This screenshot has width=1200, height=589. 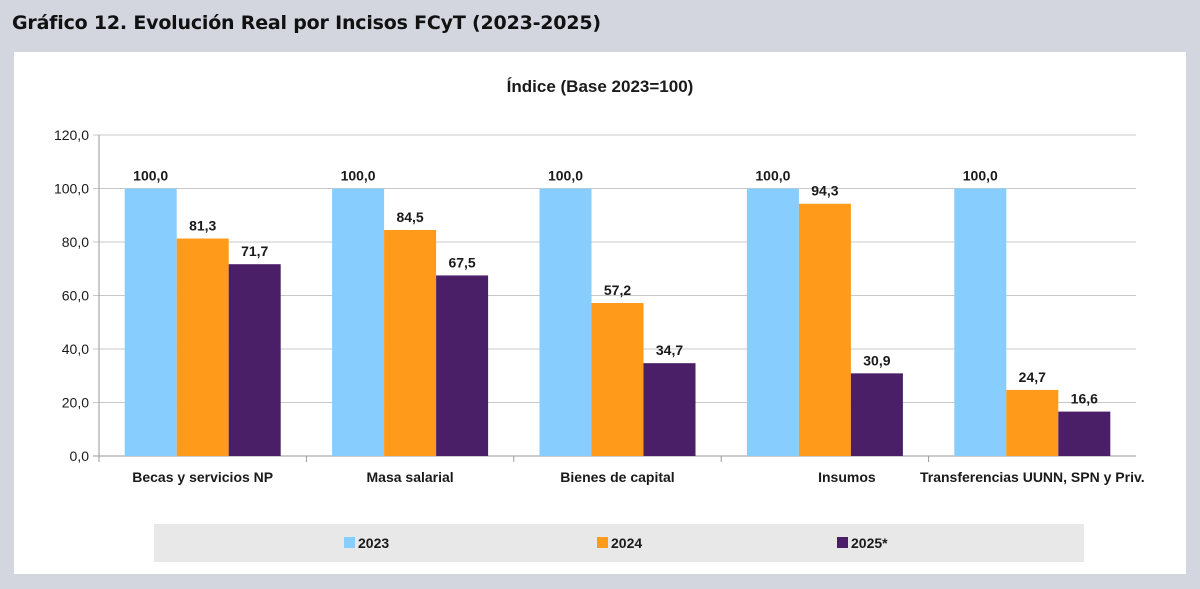 I want to click on data-label: 84,5, so click(x=409, y=217).